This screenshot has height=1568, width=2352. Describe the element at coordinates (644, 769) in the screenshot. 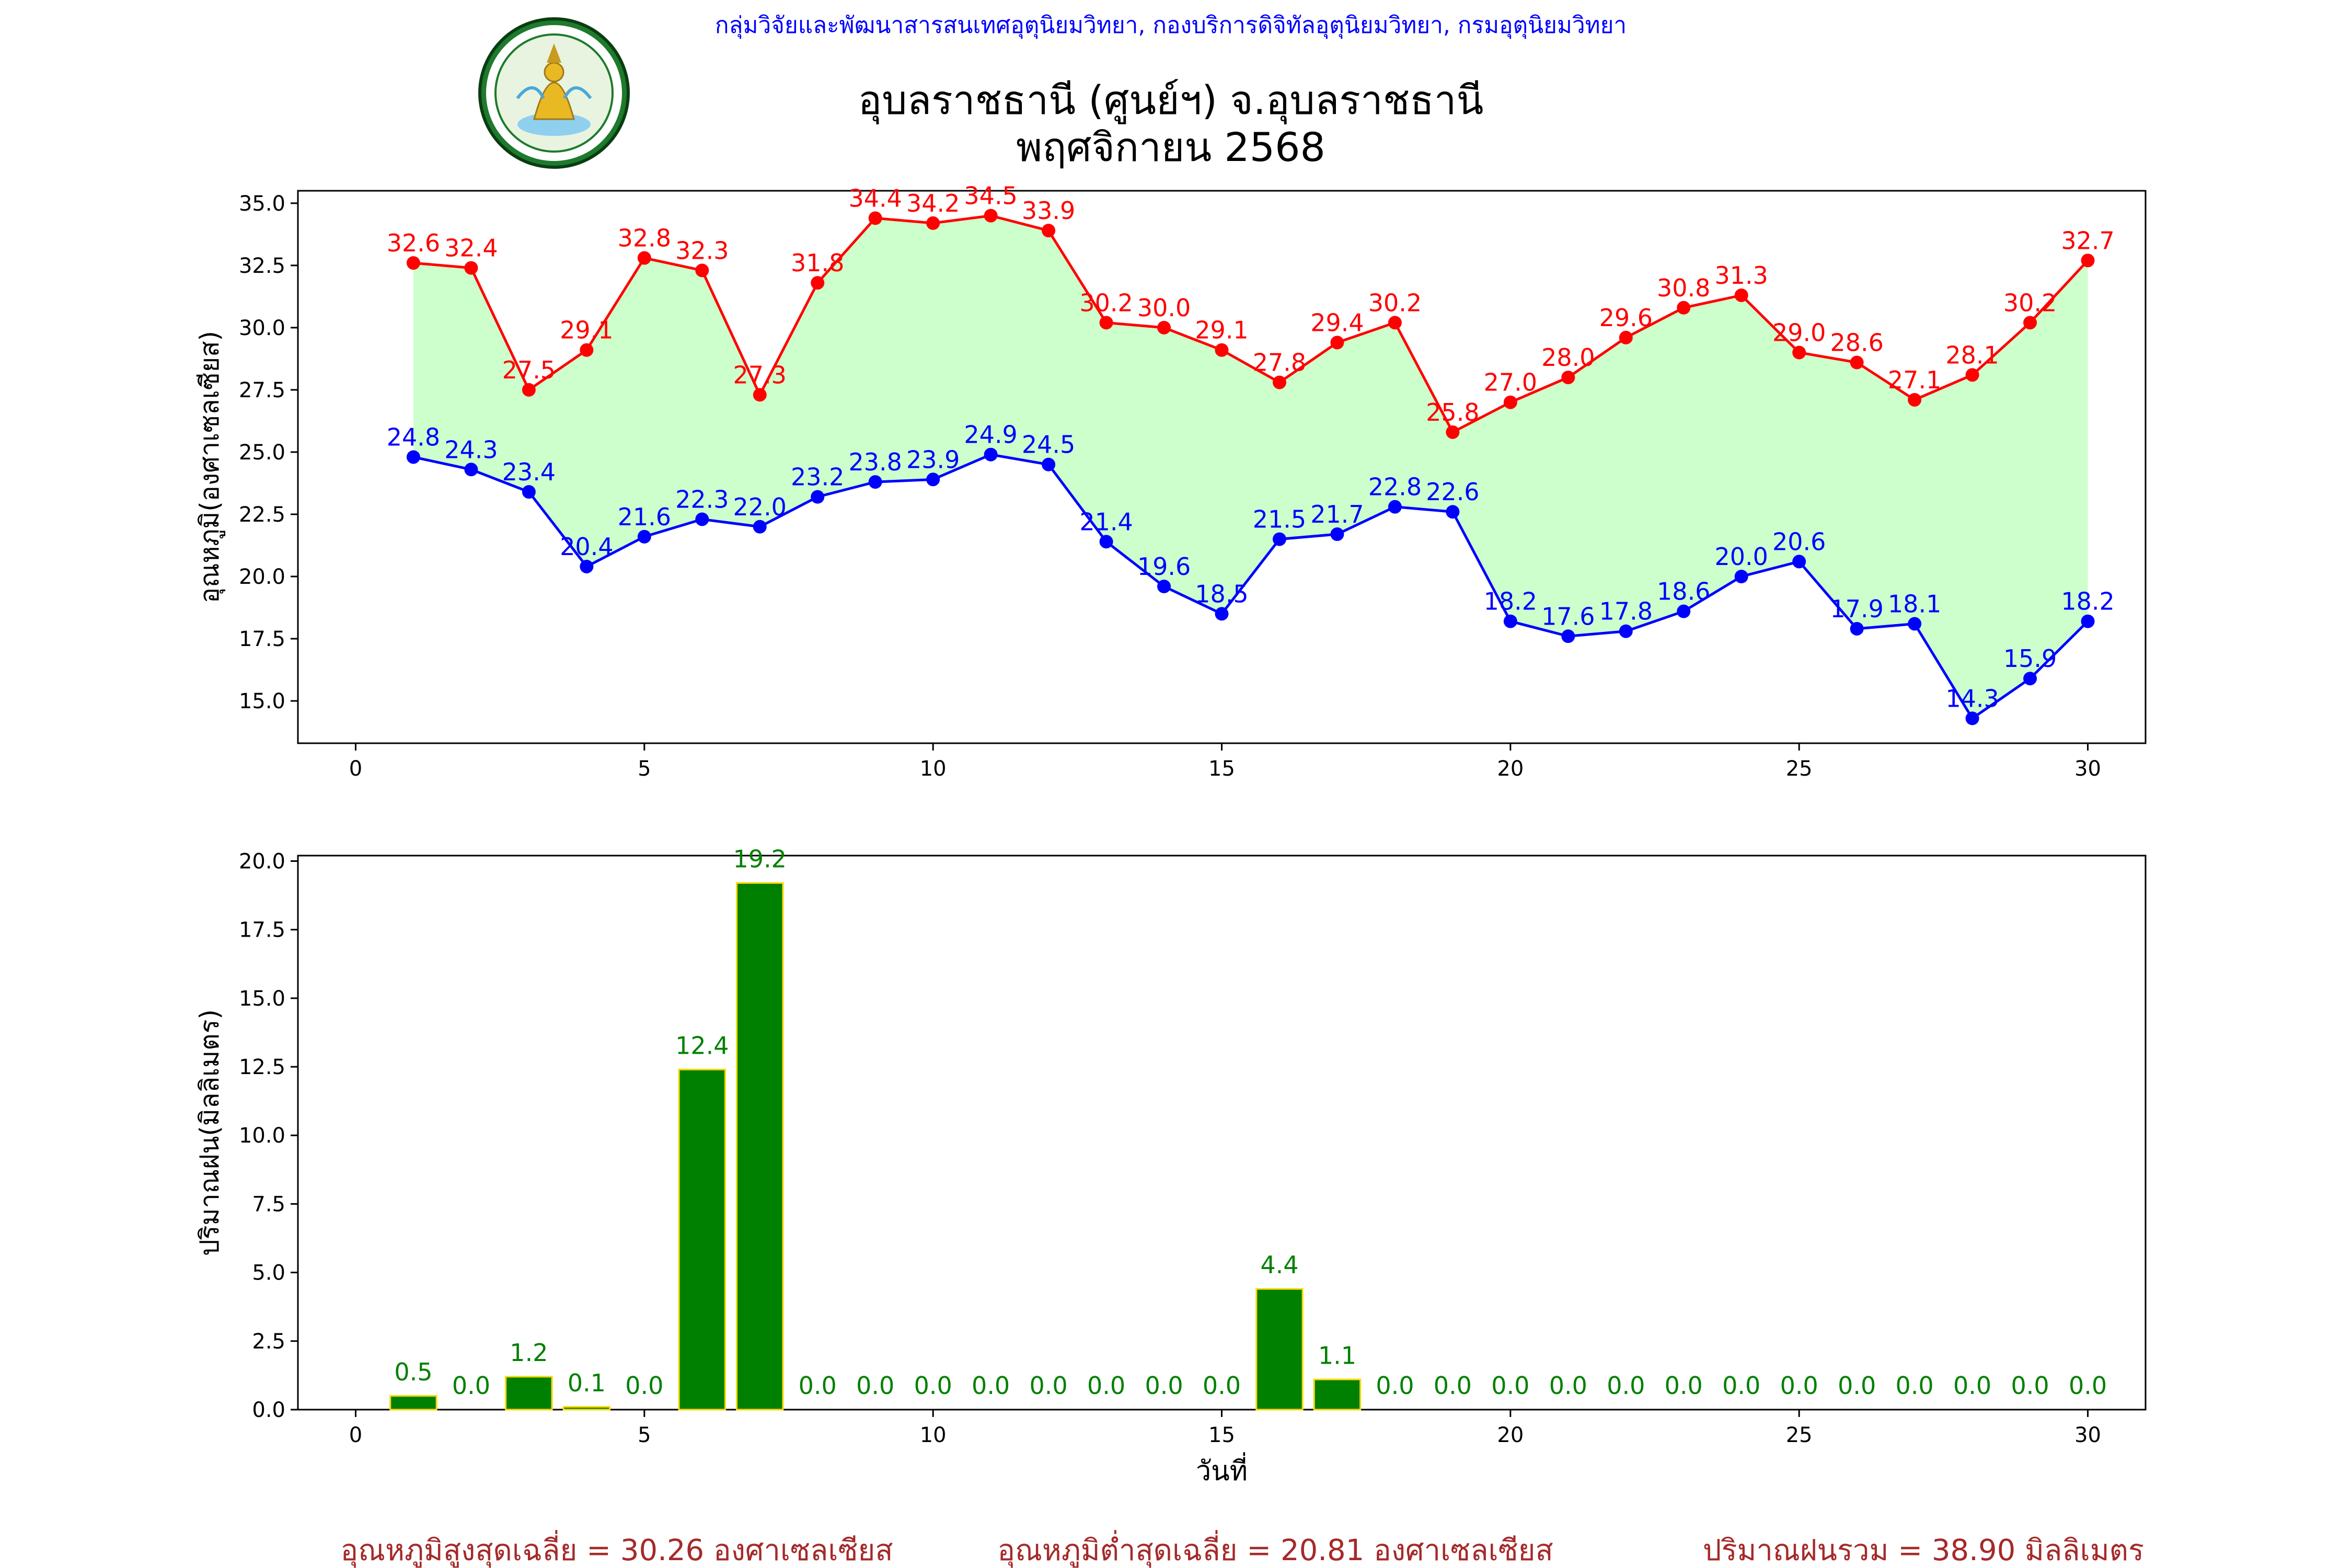

I see `temp-x-tick-label: 5` at that location.